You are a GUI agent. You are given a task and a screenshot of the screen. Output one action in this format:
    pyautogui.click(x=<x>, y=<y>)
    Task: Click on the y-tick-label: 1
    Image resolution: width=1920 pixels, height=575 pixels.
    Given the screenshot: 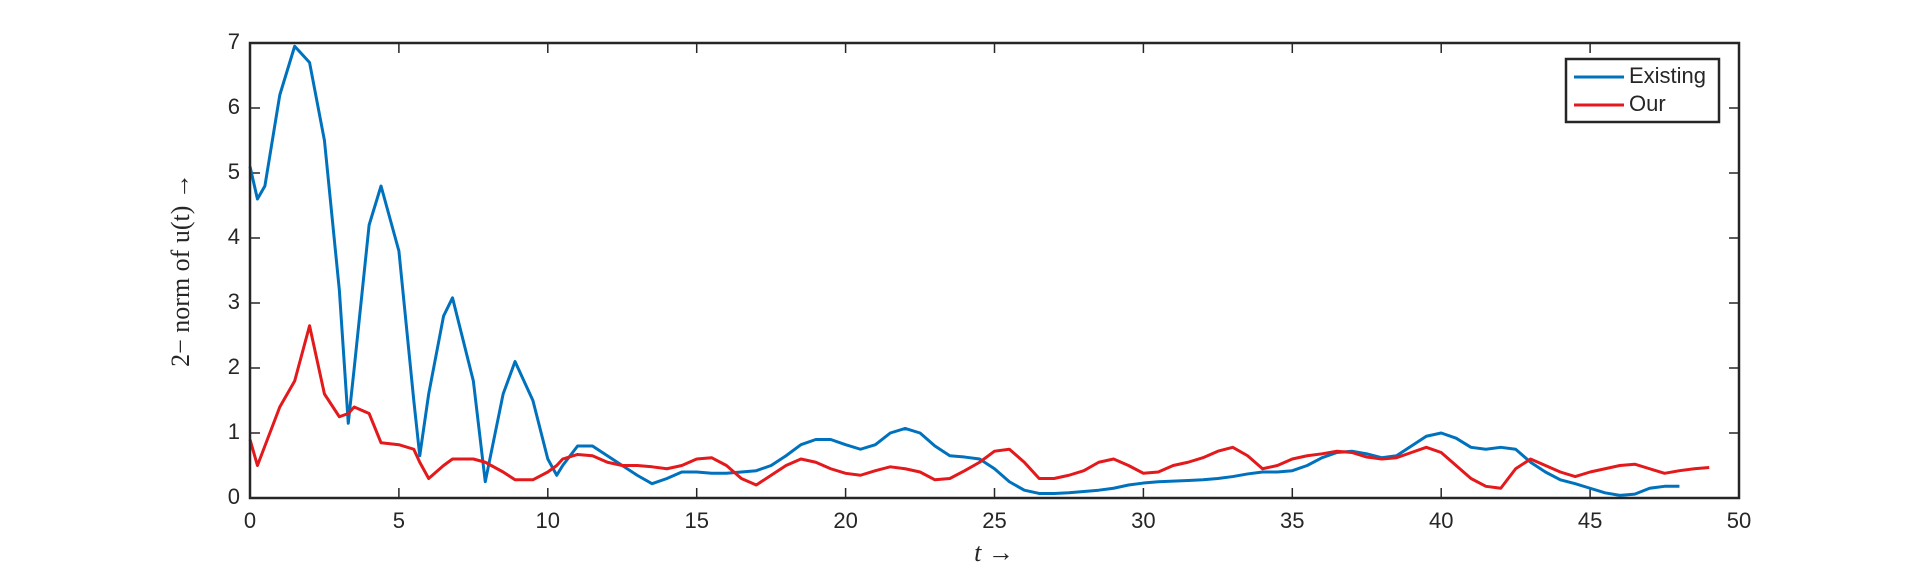 What is the action you would take?
    pyautogui.click(x=234, y=431)
    